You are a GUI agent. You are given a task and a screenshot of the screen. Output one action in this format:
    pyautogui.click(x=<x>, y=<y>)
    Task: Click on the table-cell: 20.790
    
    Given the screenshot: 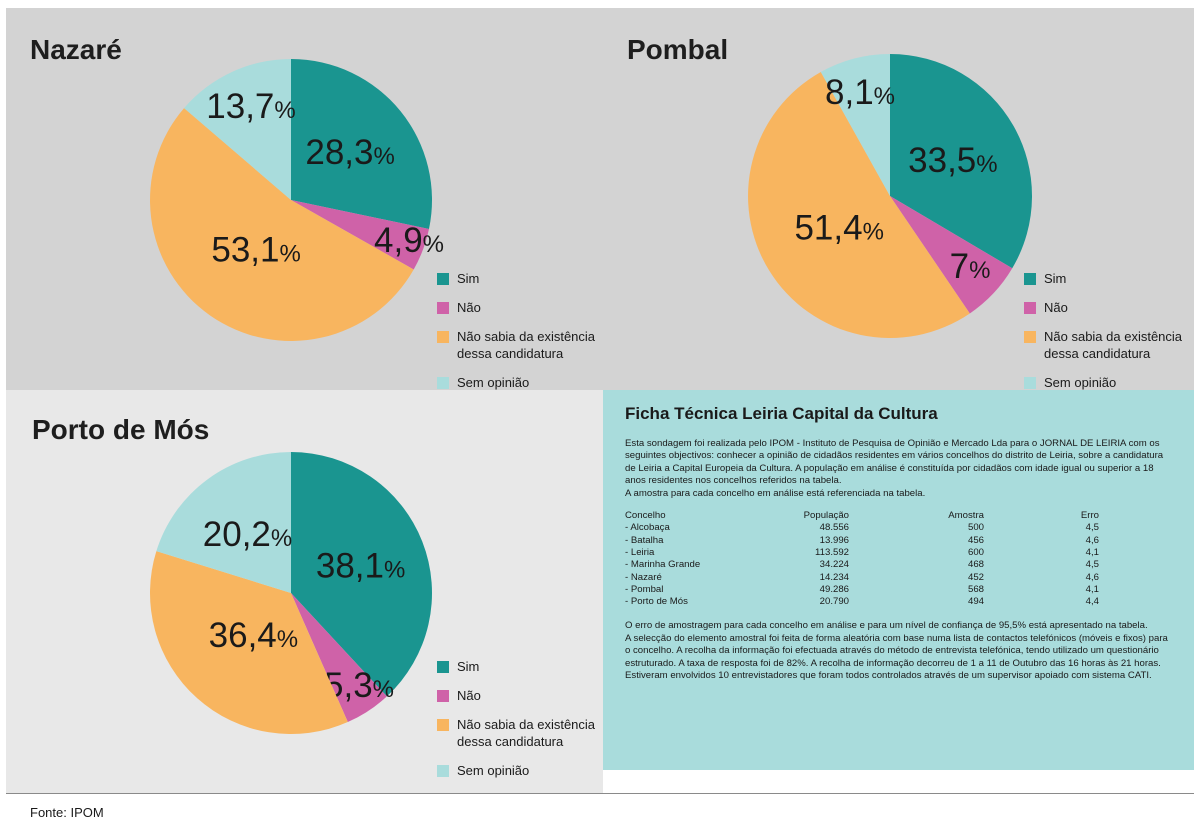 What is the action you would take?
    pyautogui.click(x=834, y=602)
    